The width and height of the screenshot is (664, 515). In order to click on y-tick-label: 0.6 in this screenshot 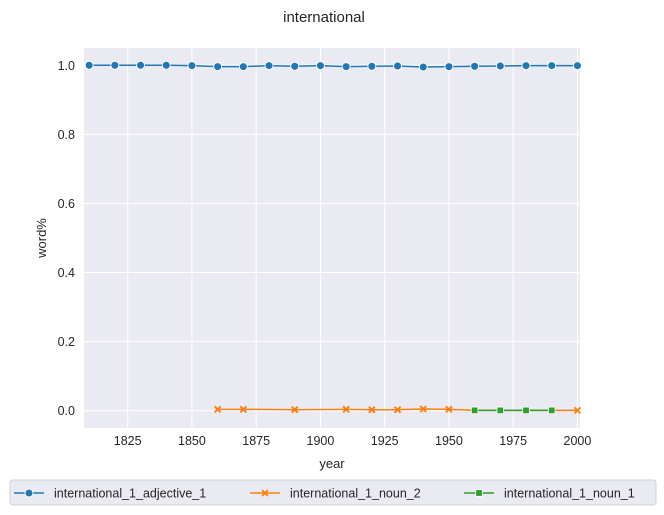, I will do `click(66, 204)`.